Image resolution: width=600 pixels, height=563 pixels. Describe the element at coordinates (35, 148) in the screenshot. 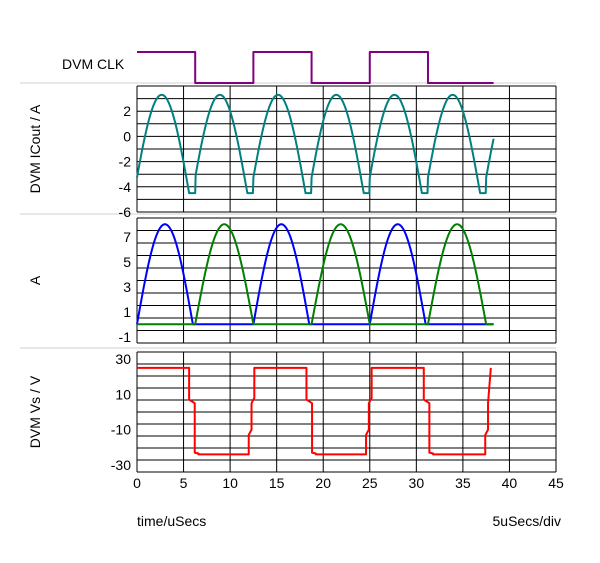

I see `y-axis-label: DVM ICout / A` at that location.